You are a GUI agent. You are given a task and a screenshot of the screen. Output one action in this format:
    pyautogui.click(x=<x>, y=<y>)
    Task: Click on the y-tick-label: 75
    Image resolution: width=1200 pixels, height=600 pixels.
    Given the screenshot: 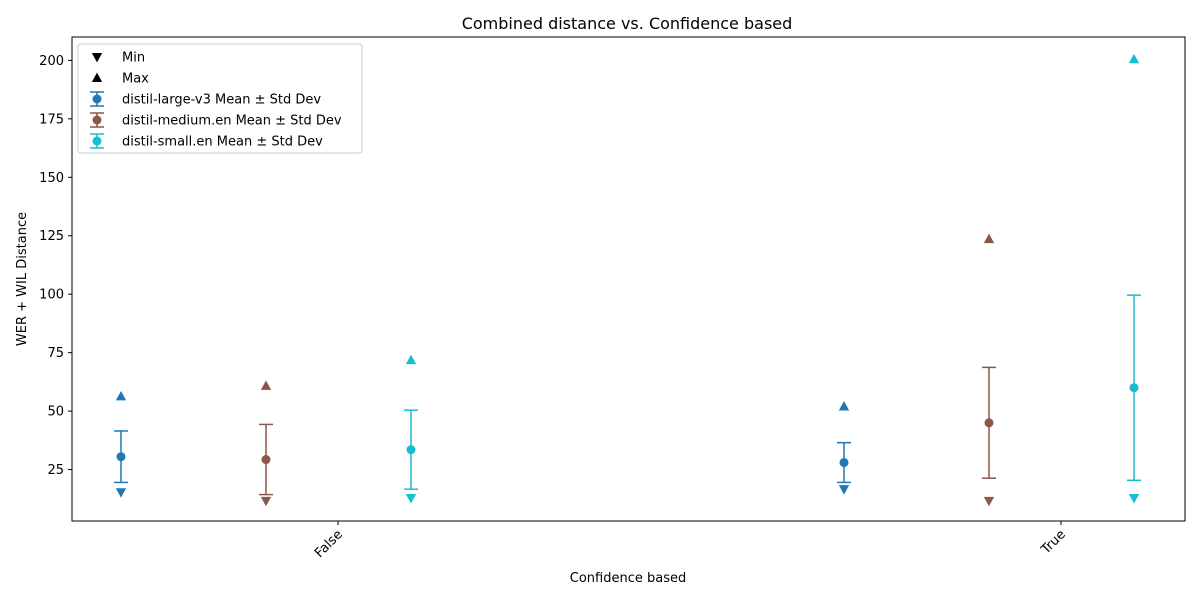 What is the action you would take?
    pyautogui.click(x=55, y=353)
    